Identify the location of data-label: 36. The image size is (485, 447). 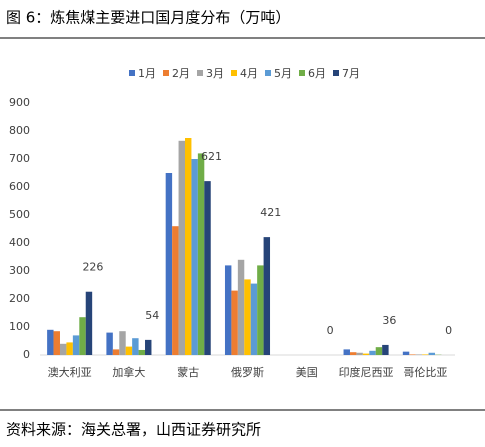
(389, 320).